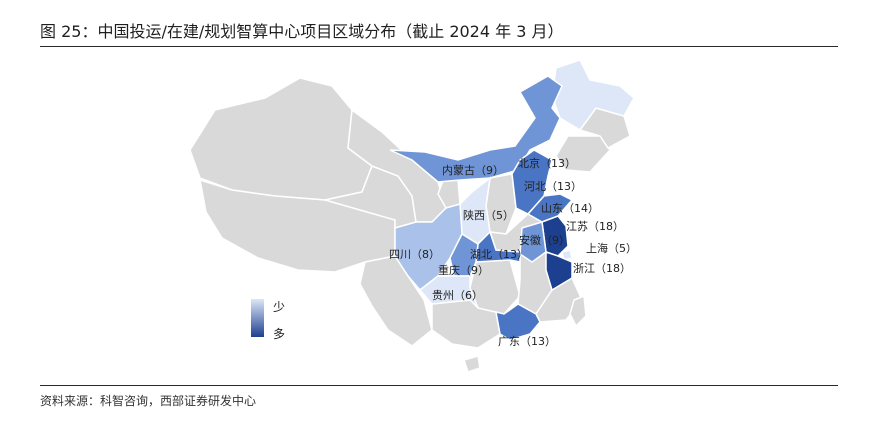  I want to click on region-guizhou, so click(448, 292).